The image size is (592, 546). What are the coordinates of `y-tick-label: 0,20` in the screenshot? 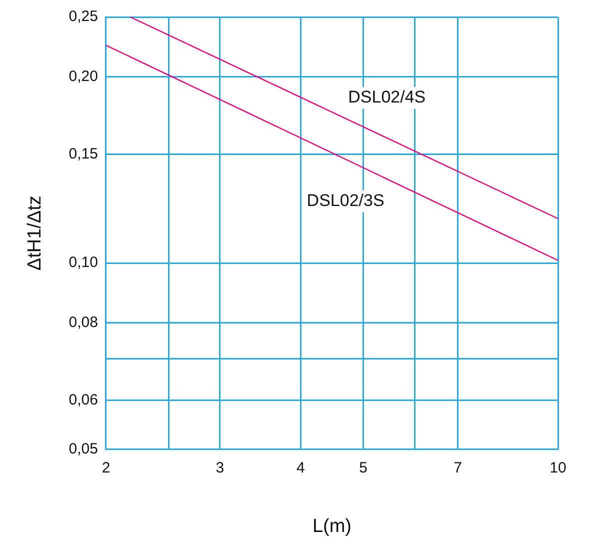 It's located at (83, 77).